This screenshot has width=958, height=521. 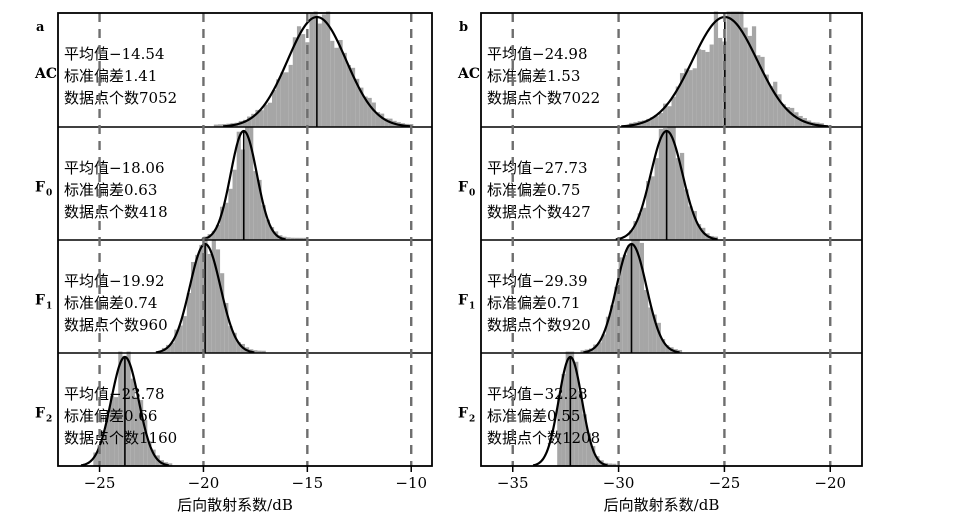 I want to click on row-label: AC, so click(x=468, y=74).